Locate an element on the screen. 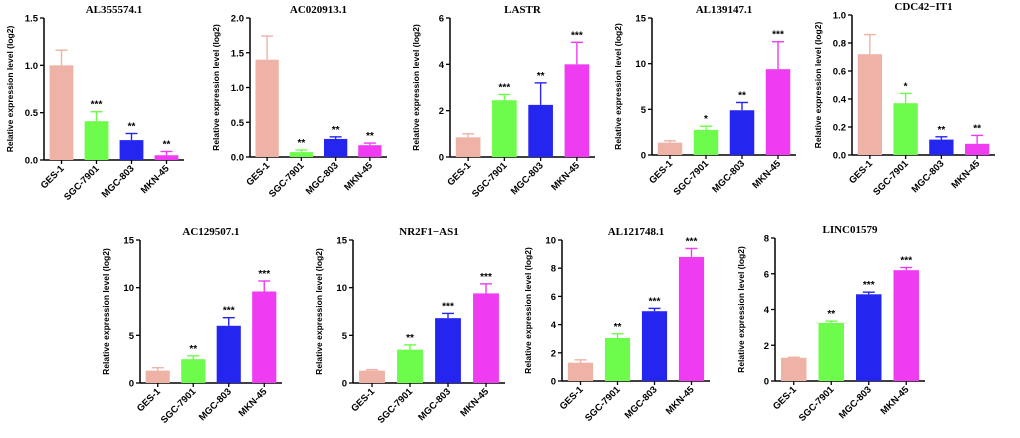 The height and width of the screenshot is (438, 1020). panel-title: NR2F1−AS1 is located at coordinates (428, 232).